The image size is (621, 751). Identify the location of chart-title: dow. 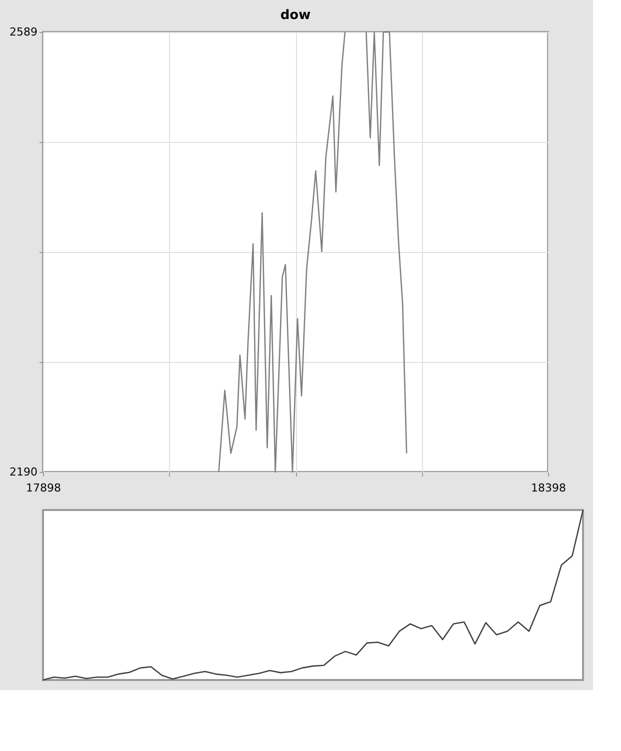
(295, 15).